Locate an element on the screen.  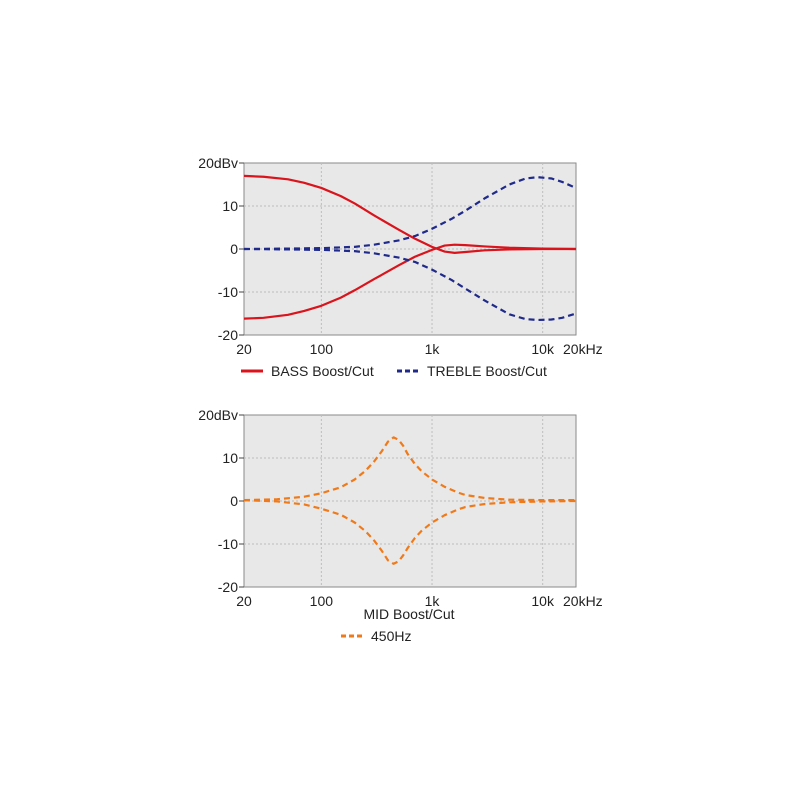
legend-label: 450Hz is located at coordinates (391, 636).